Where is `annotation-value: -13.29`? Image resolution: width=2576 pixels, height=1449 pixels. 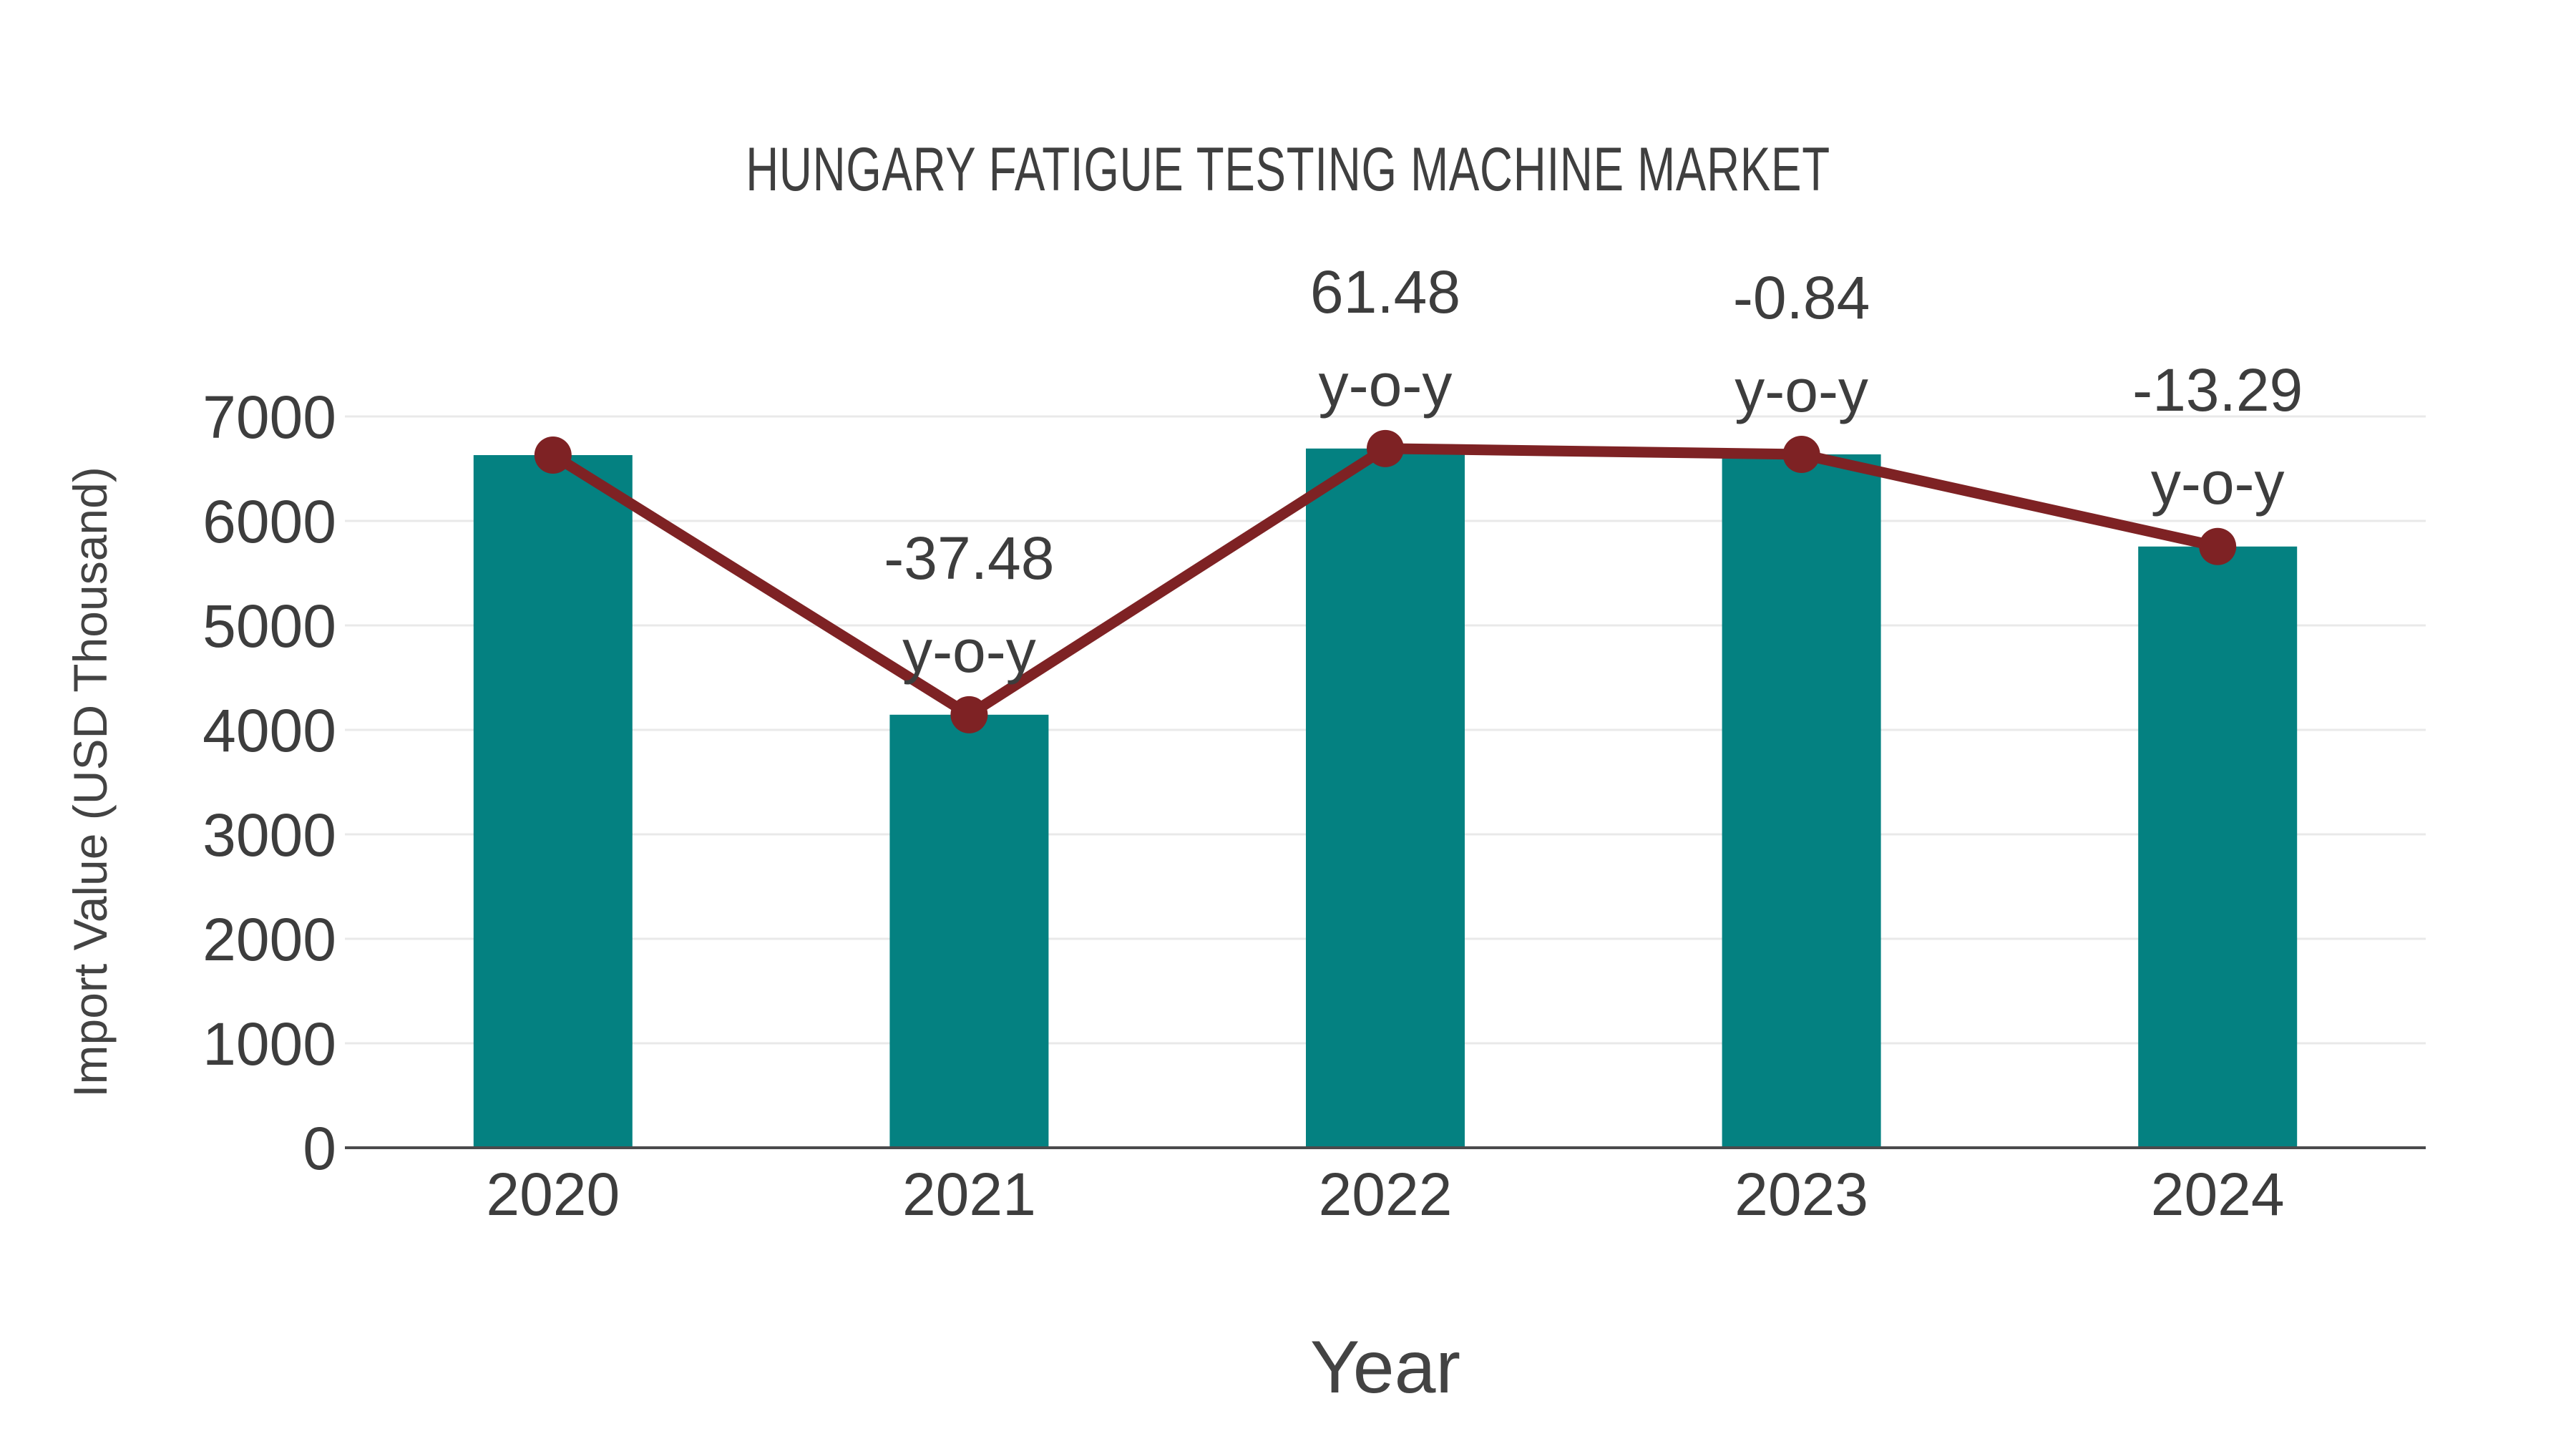 annotation-value: -13.29 is located at coordinates (2217, 390).